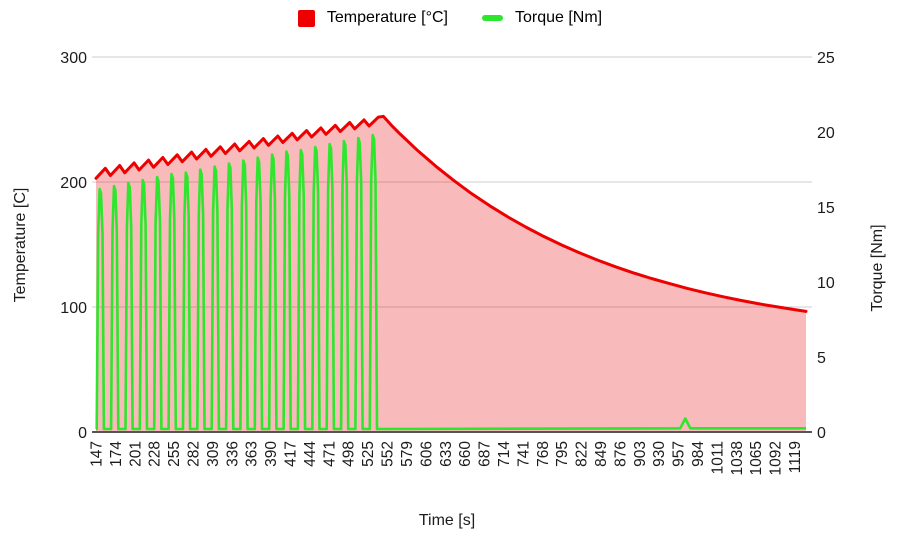 Image resolution: width=900 pixels, height=542 pixels. I want to click on right-y-tick-label: 0, so click(821, 433).